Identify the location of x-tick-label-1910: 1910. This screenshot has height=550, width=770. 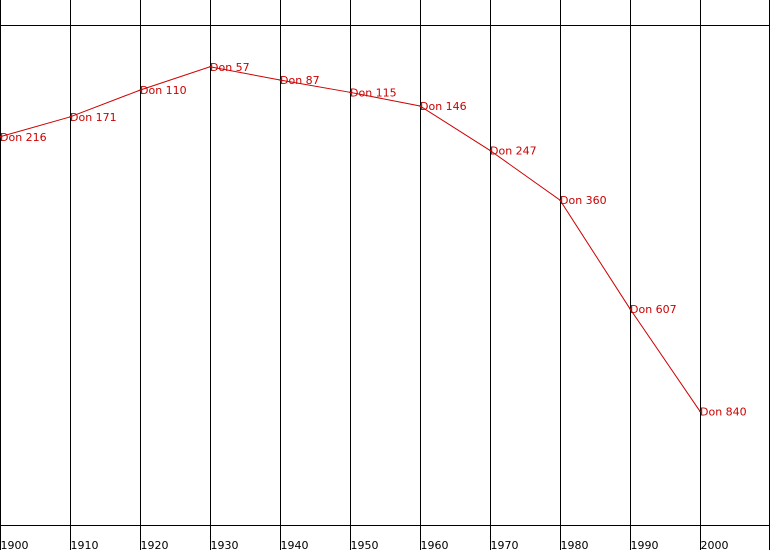
(85, 544).